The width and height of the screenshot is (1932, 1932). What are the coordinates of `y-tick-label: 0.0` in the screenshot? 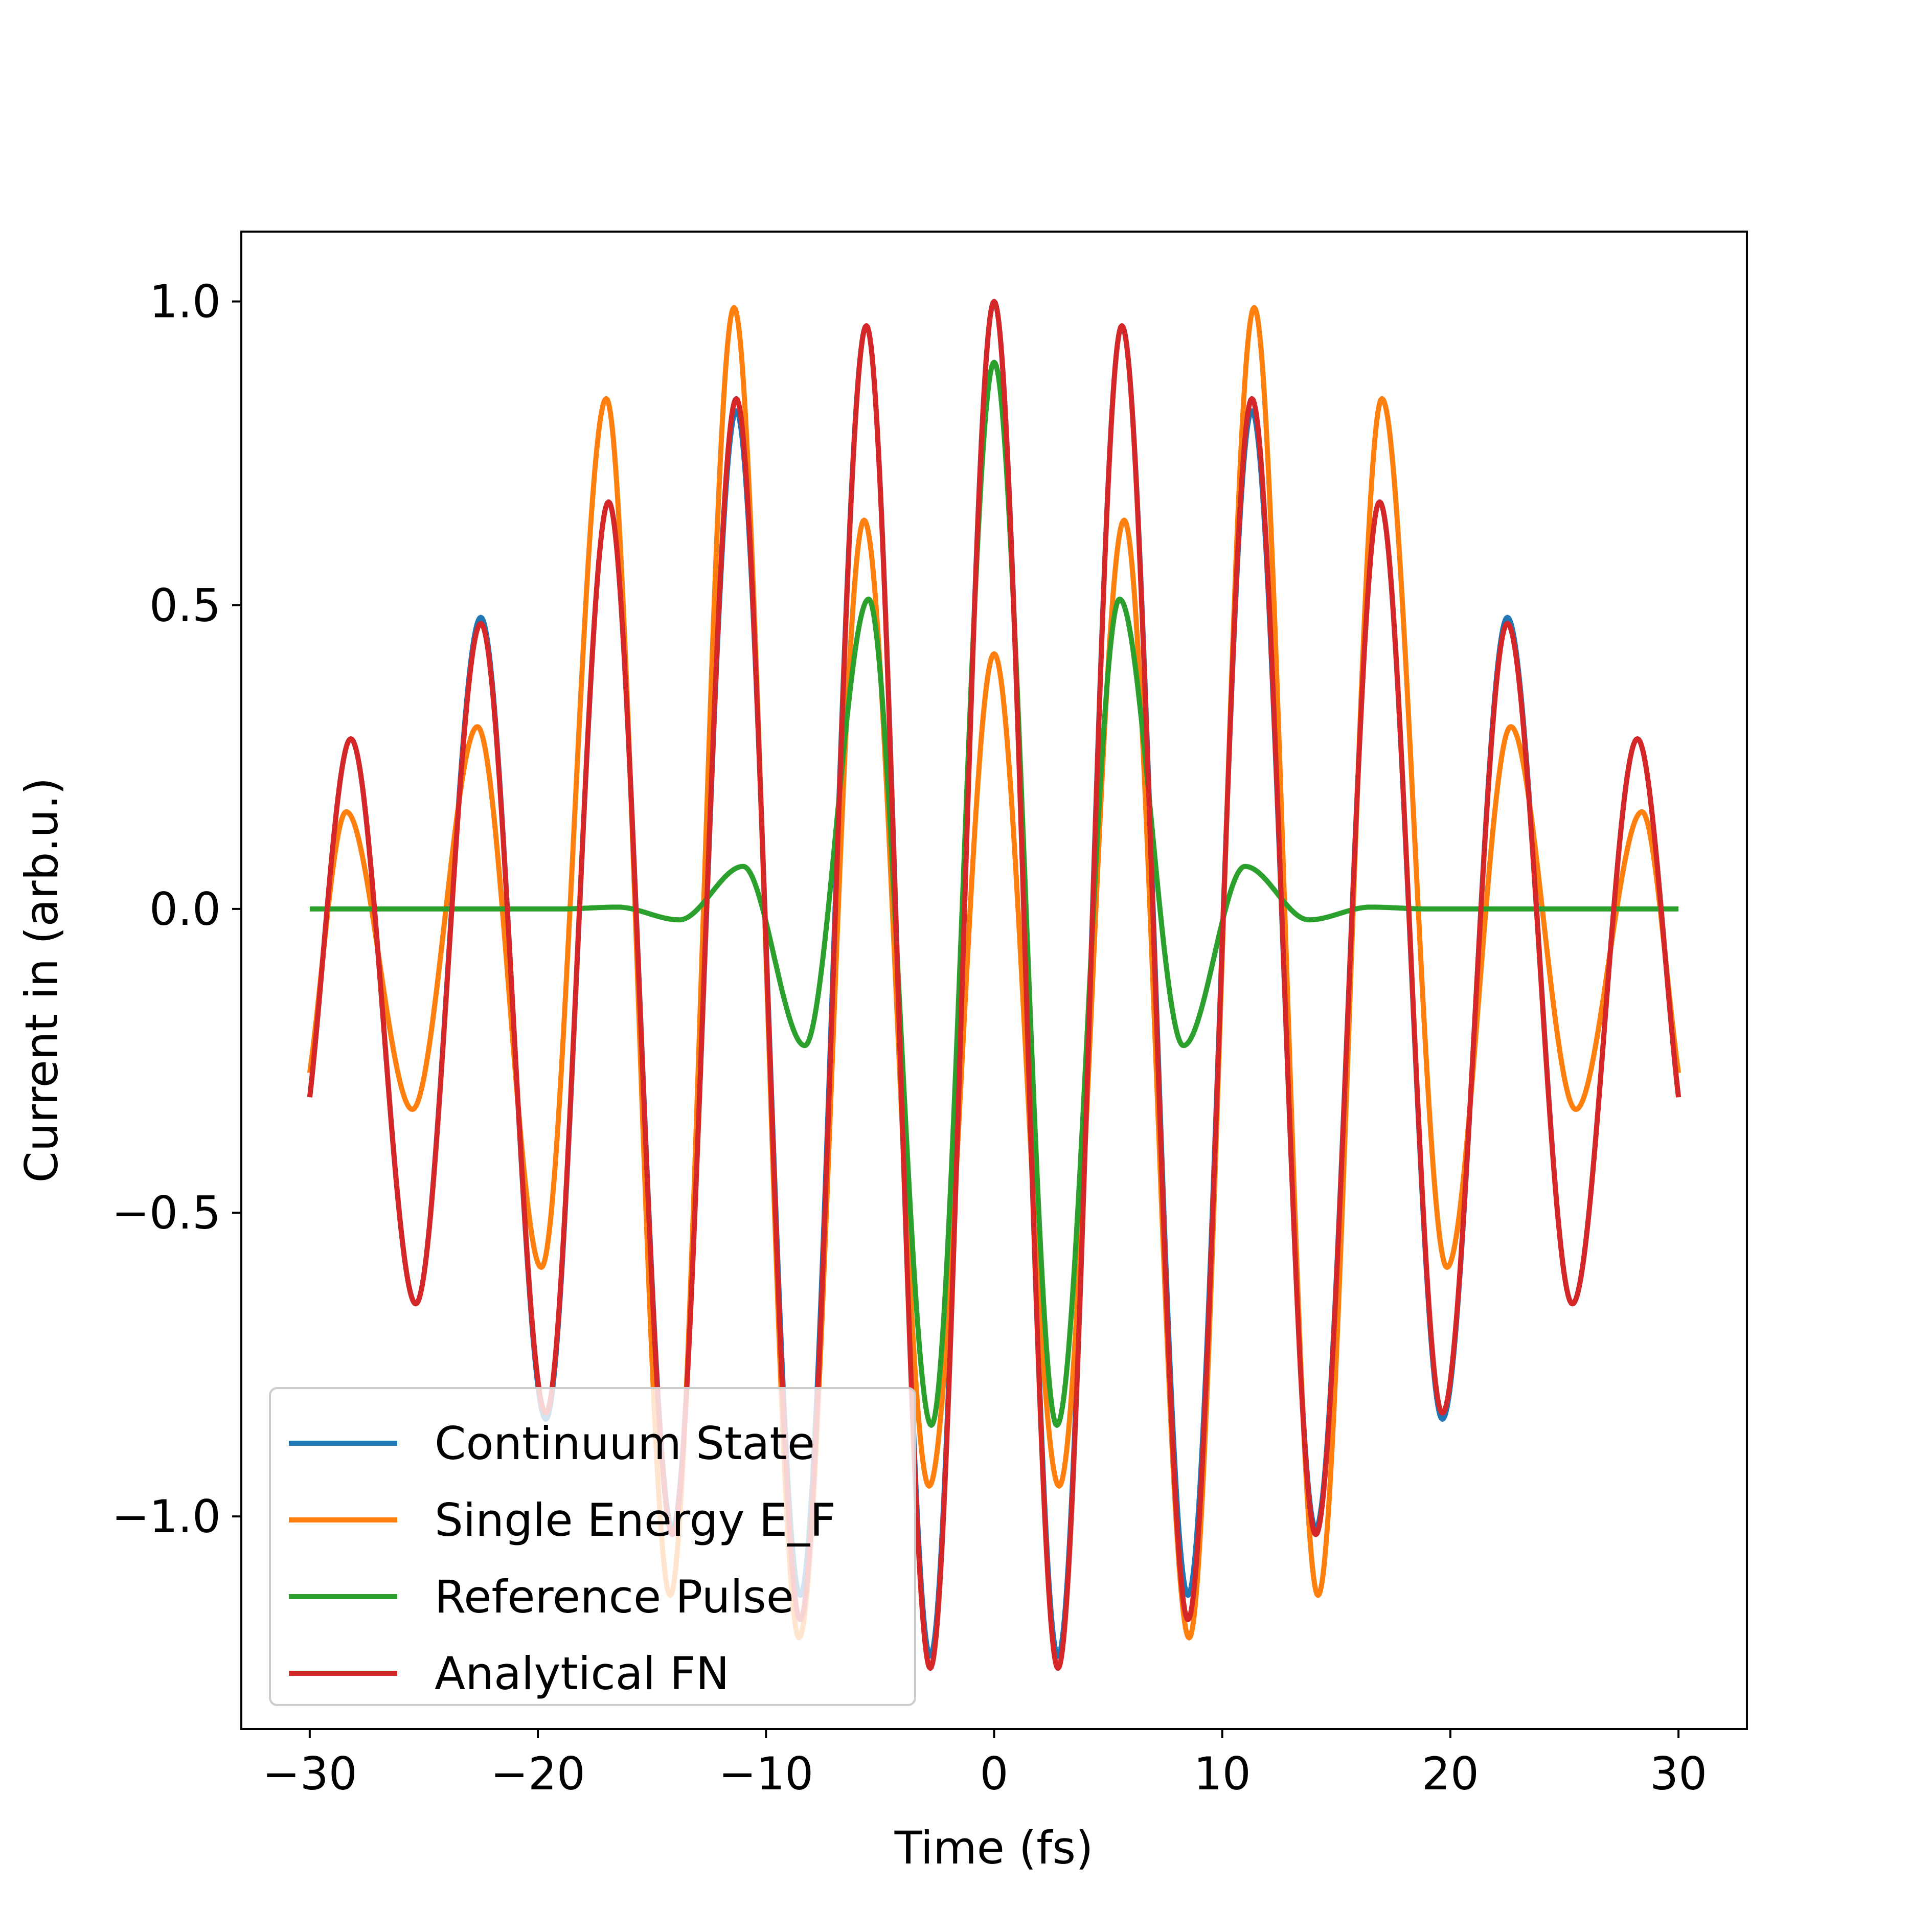 It's located at (185, 909).